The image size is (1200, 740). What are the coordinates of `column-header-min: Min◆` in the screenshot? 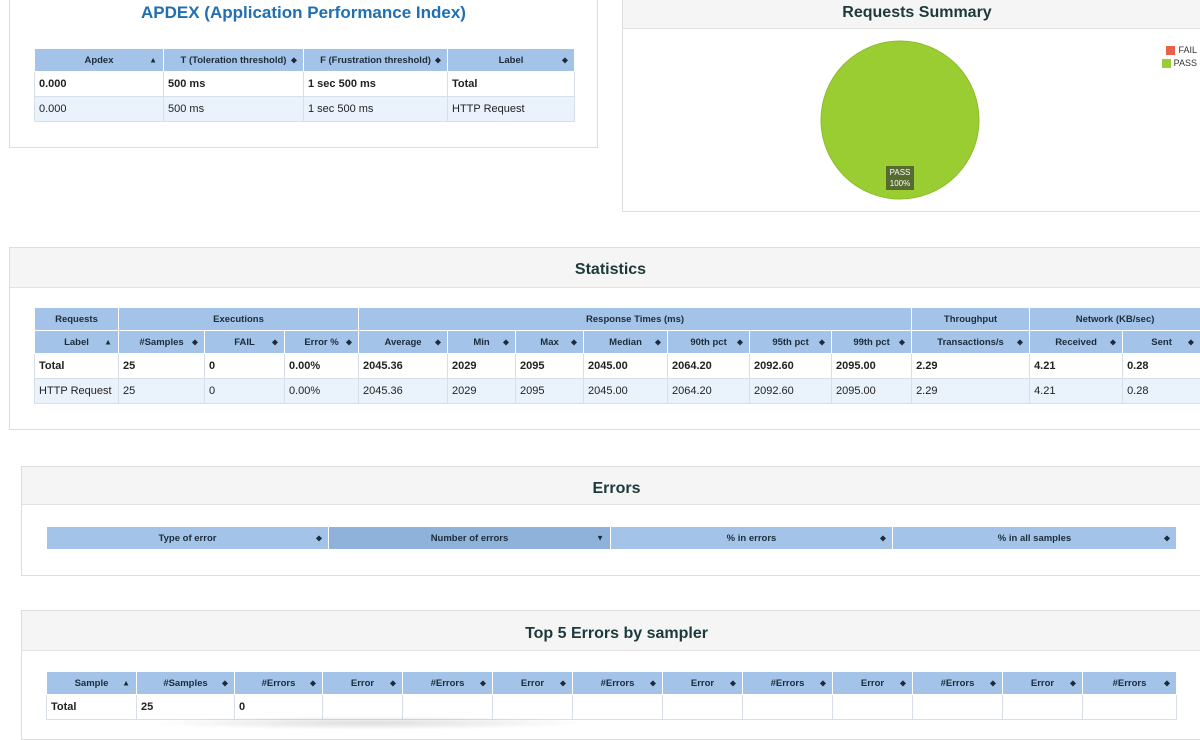 It's located at (482, 342).